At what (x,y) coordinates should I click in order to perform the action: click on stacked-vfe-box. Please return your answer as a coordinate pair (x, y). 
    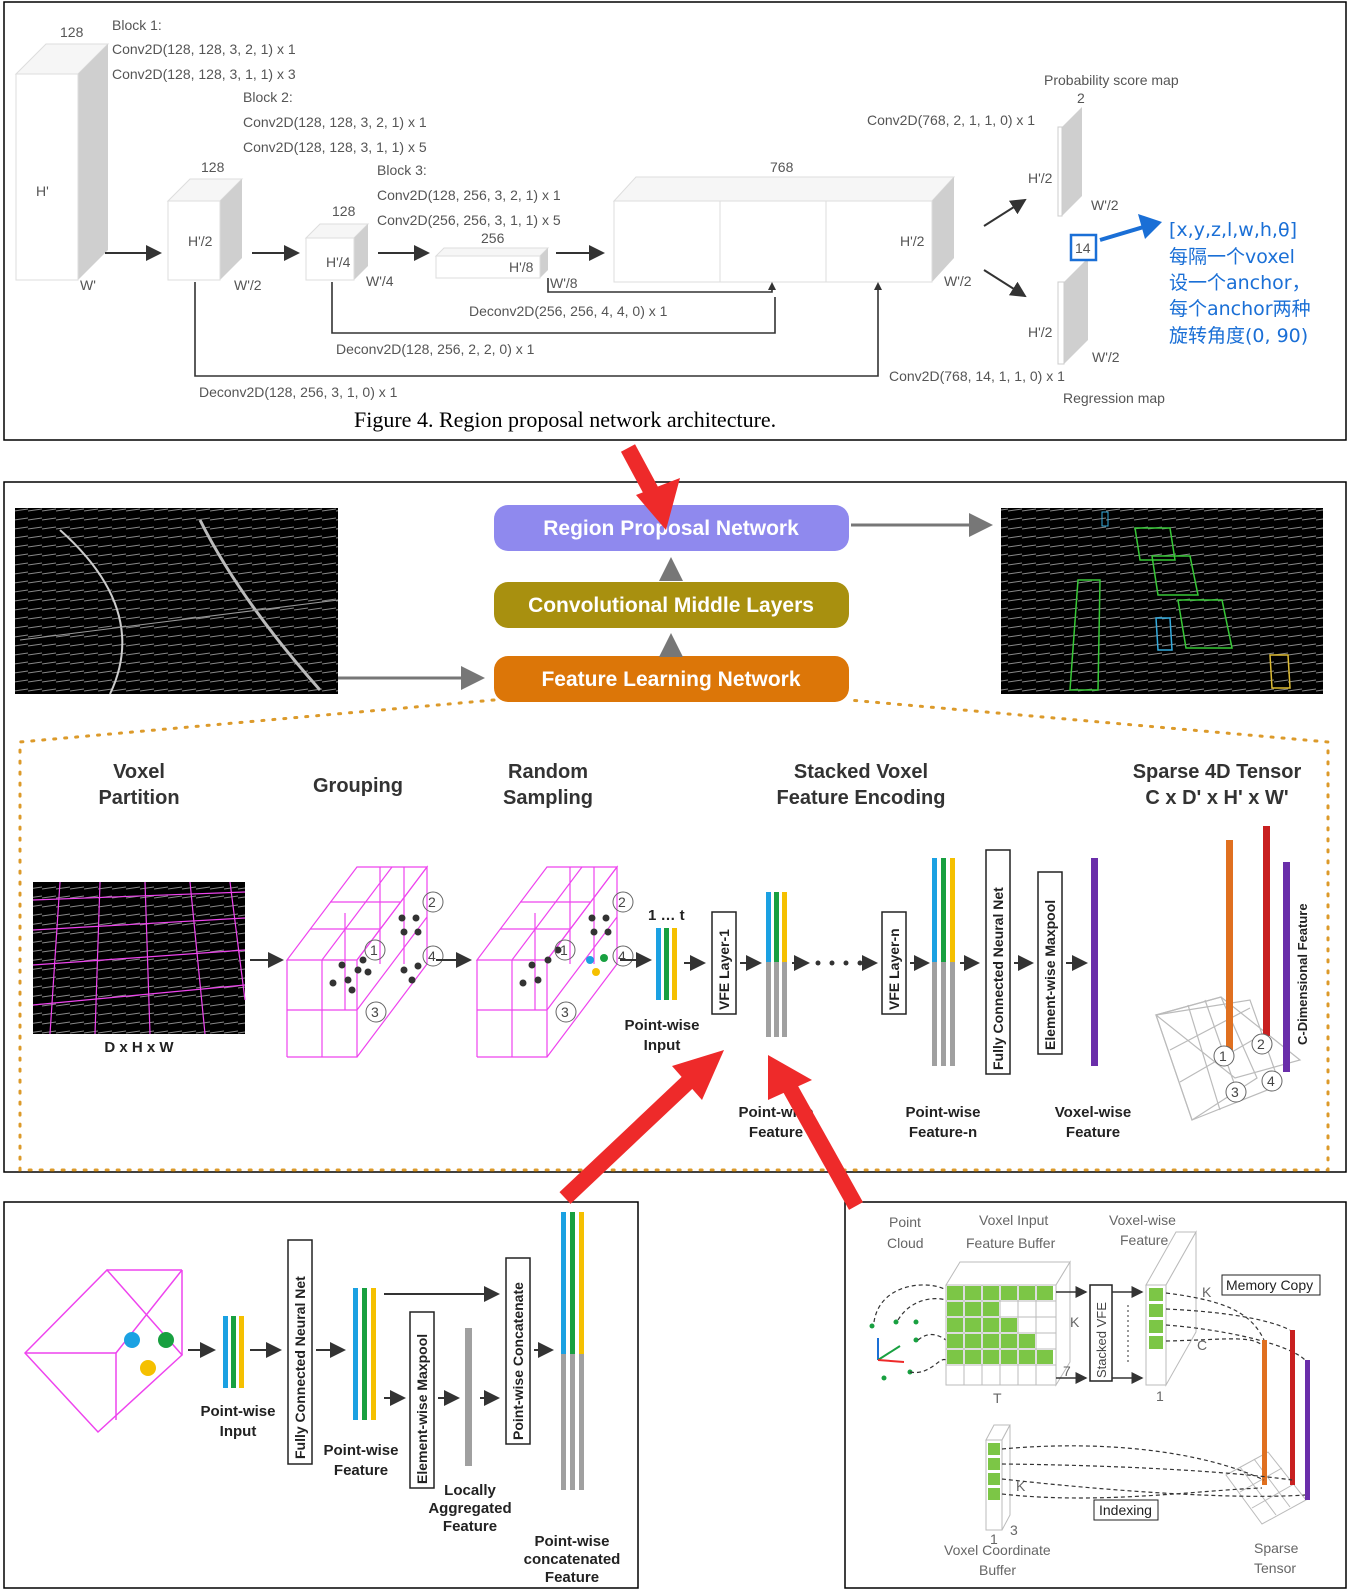
    Looking at the image, I should click on (1101, 1333).